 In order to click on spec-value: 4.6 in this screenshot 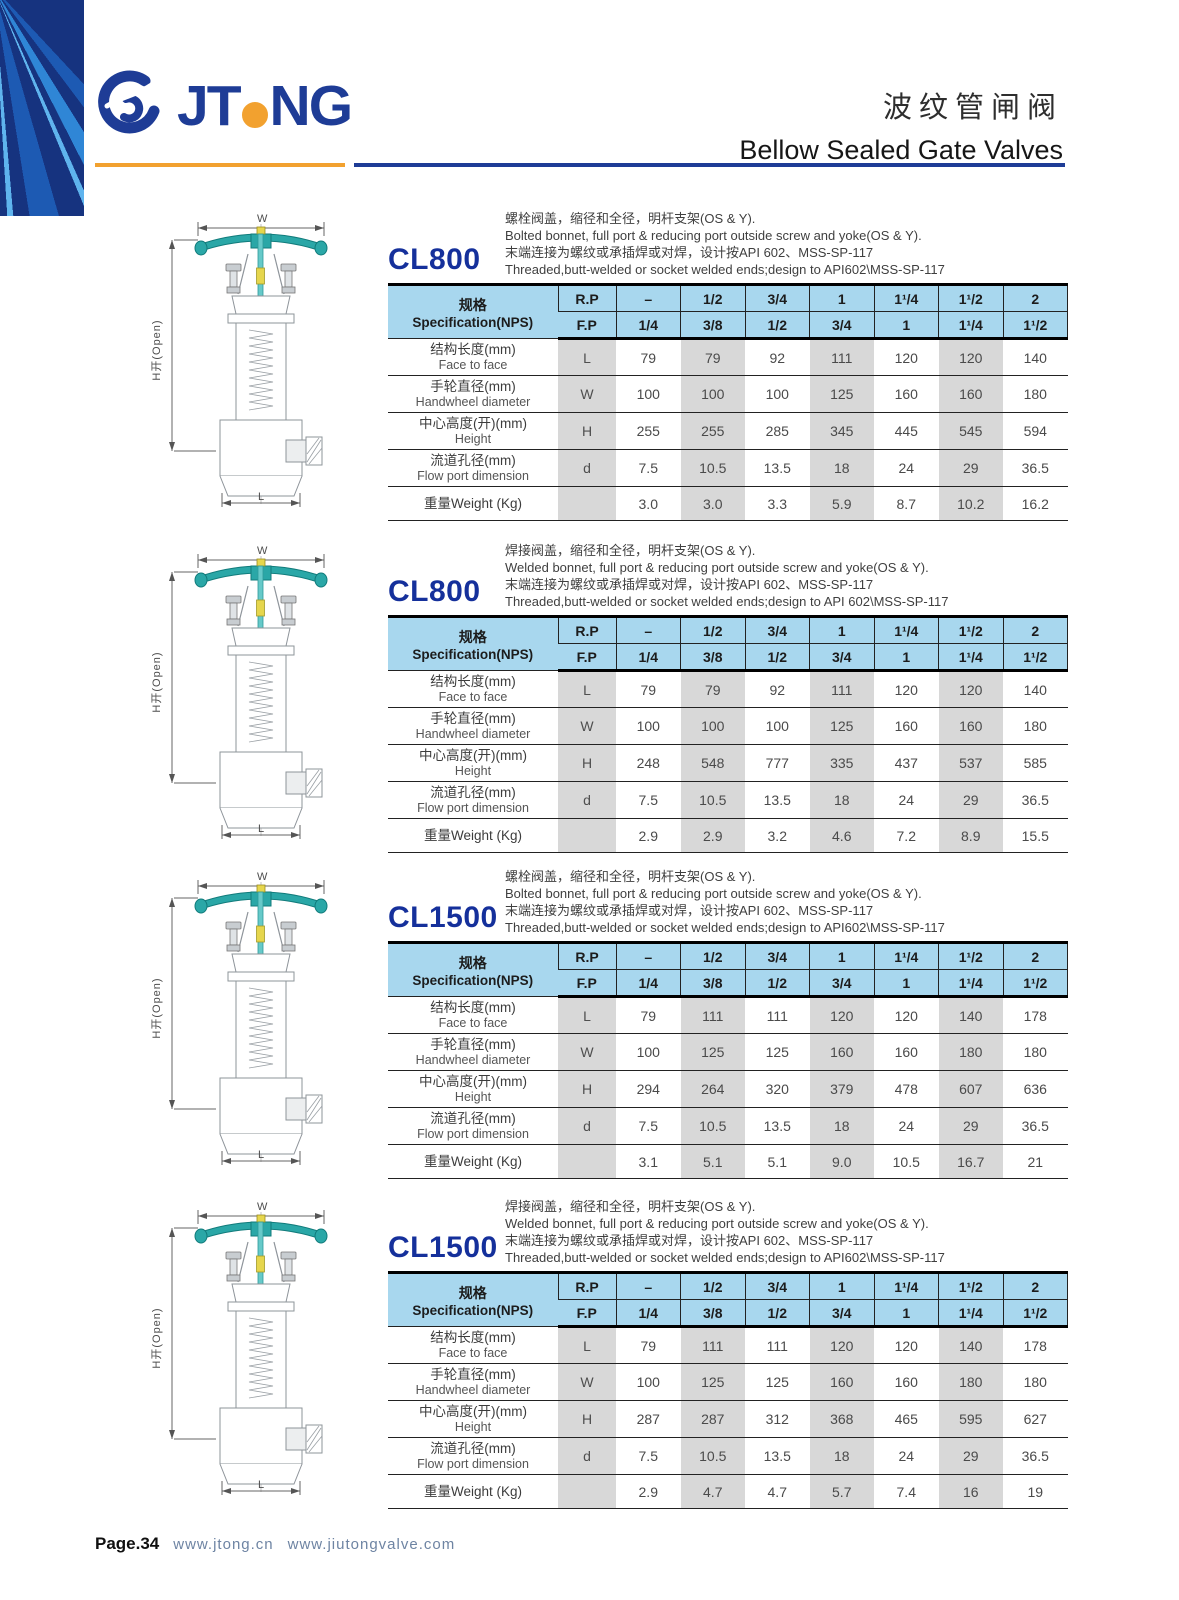, I will do `click(841, 835)`.